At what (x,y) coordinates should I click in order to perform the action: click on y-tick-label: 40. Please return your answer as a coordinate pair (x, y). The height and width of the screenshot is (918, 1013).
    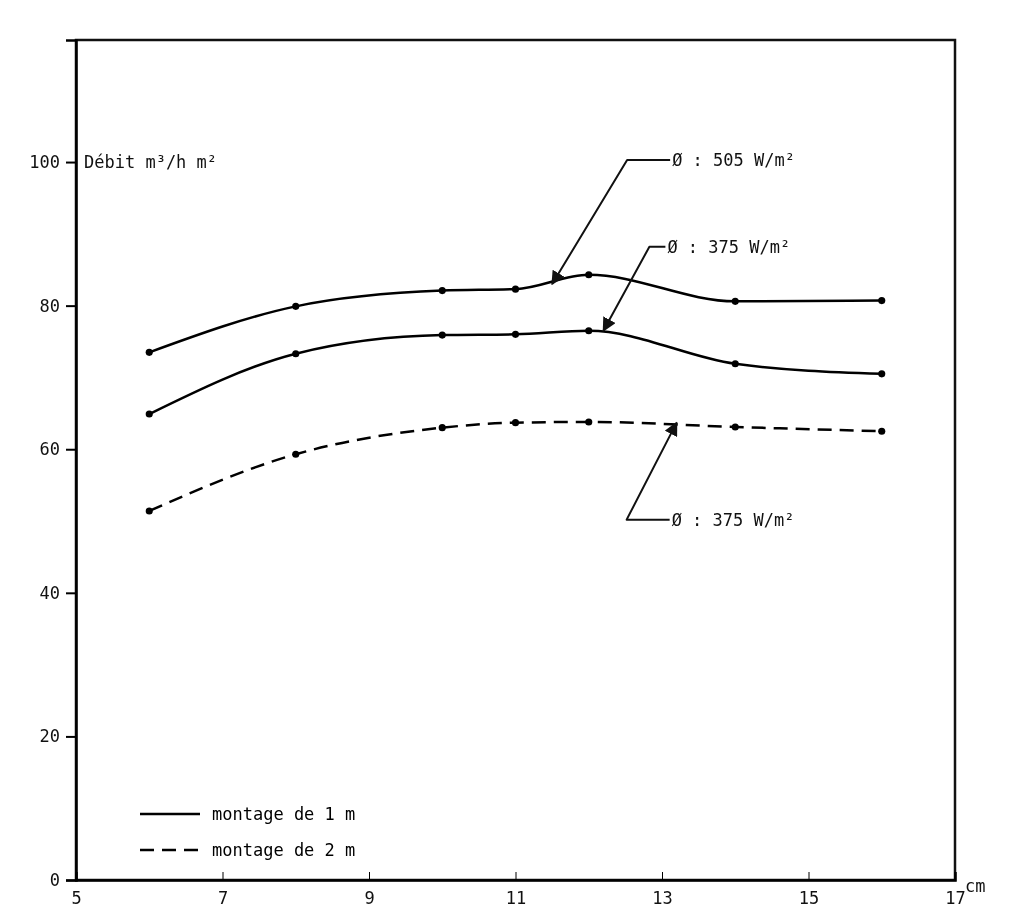
    Looking at the image, I should click on (49, 592).